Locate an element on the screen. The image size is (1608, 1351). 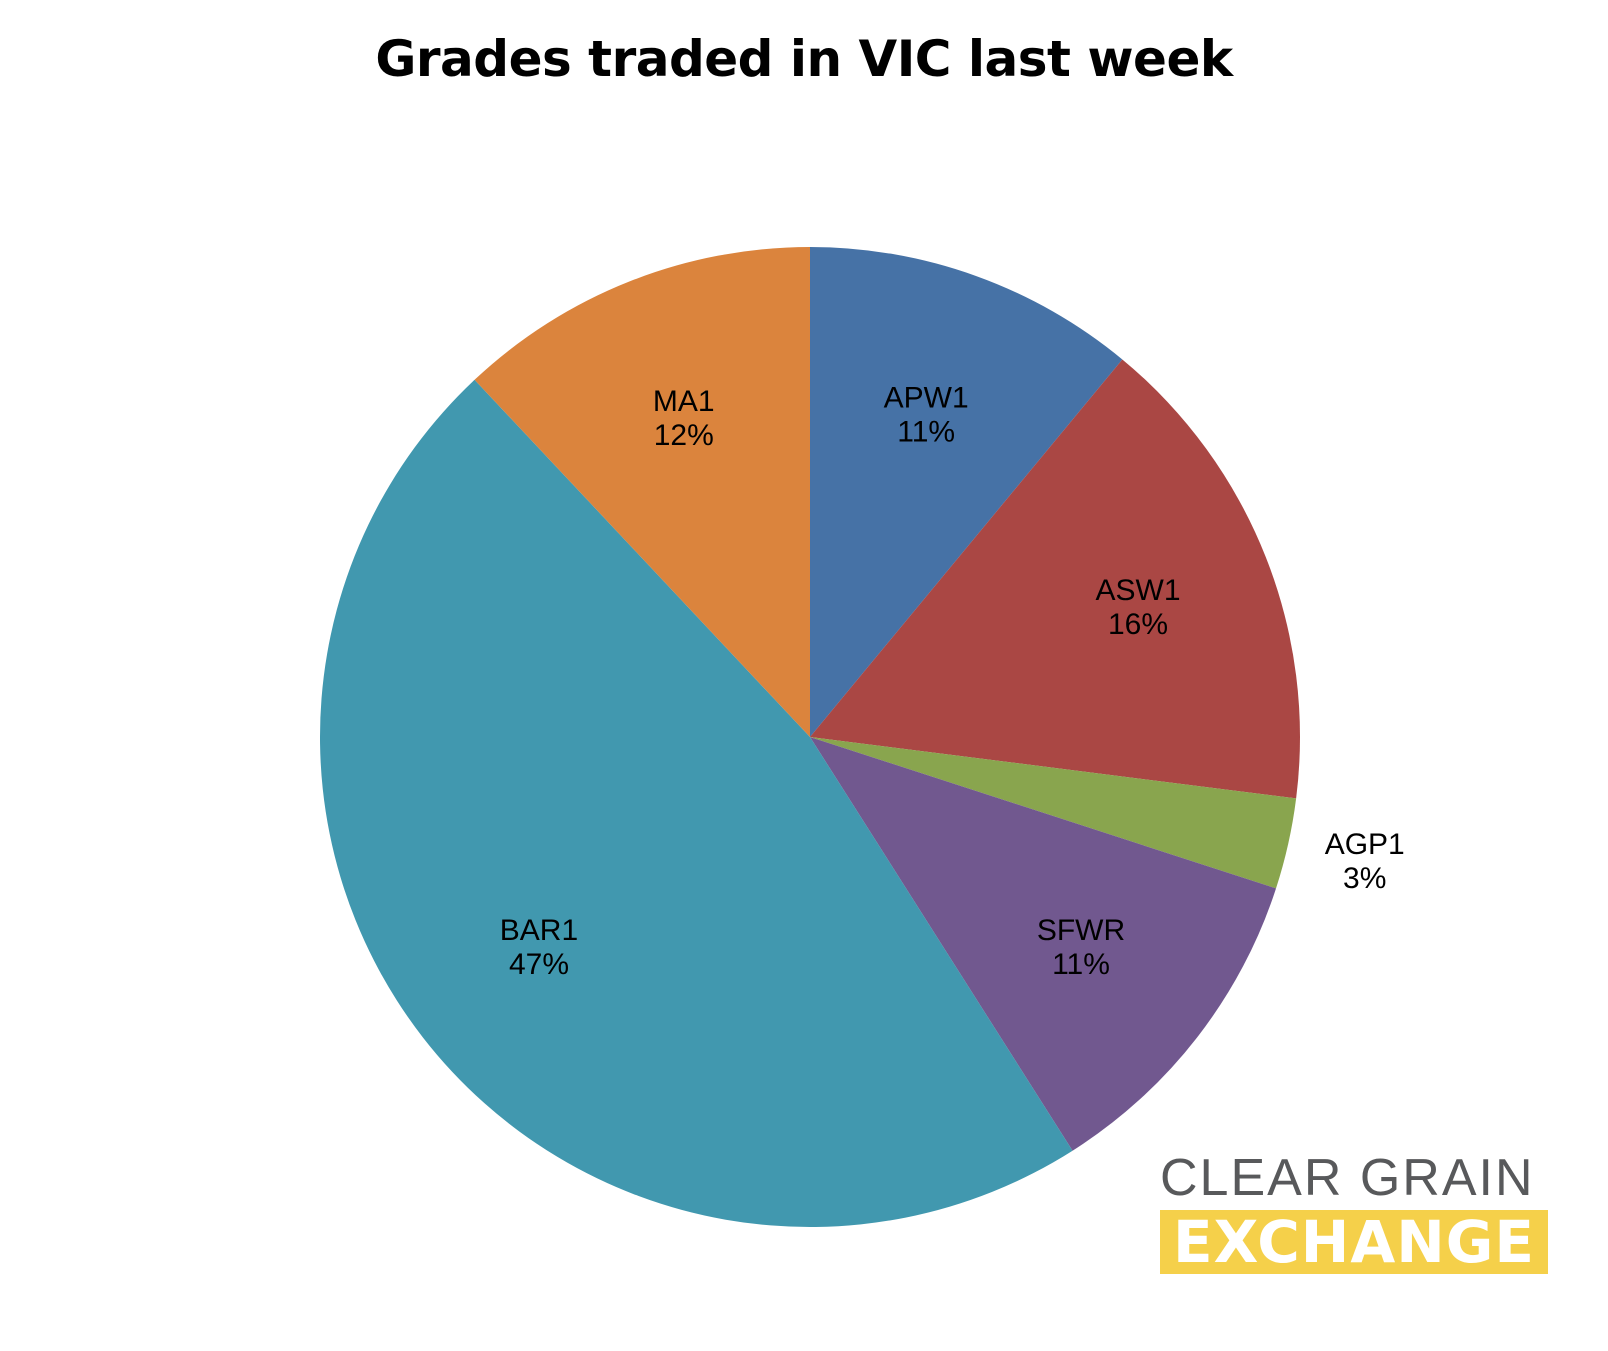
slice-value-sfwr: 11% is located at coordinates (1081, 964).